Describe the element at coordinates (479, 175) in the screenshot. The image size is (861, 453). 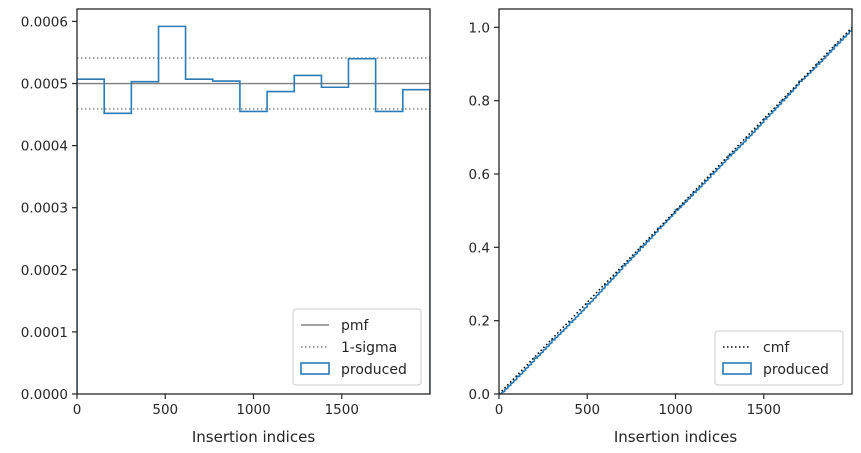
I see `y-tick-label: 0.6` at that location.